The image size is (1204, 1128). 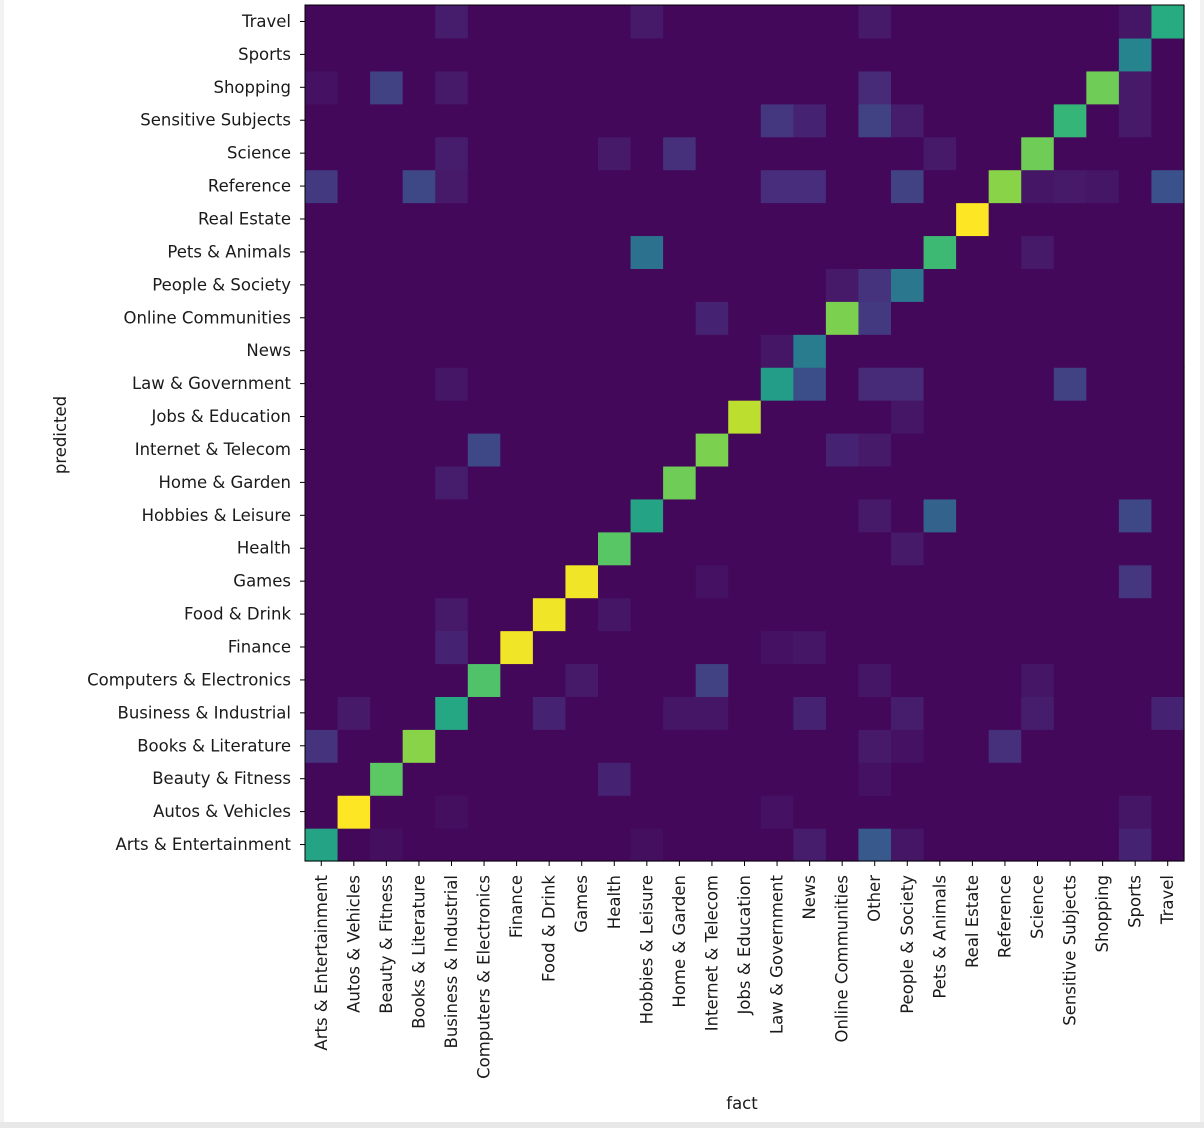 I want to click on y-tick-label: Health, so click(x=264, y=548).